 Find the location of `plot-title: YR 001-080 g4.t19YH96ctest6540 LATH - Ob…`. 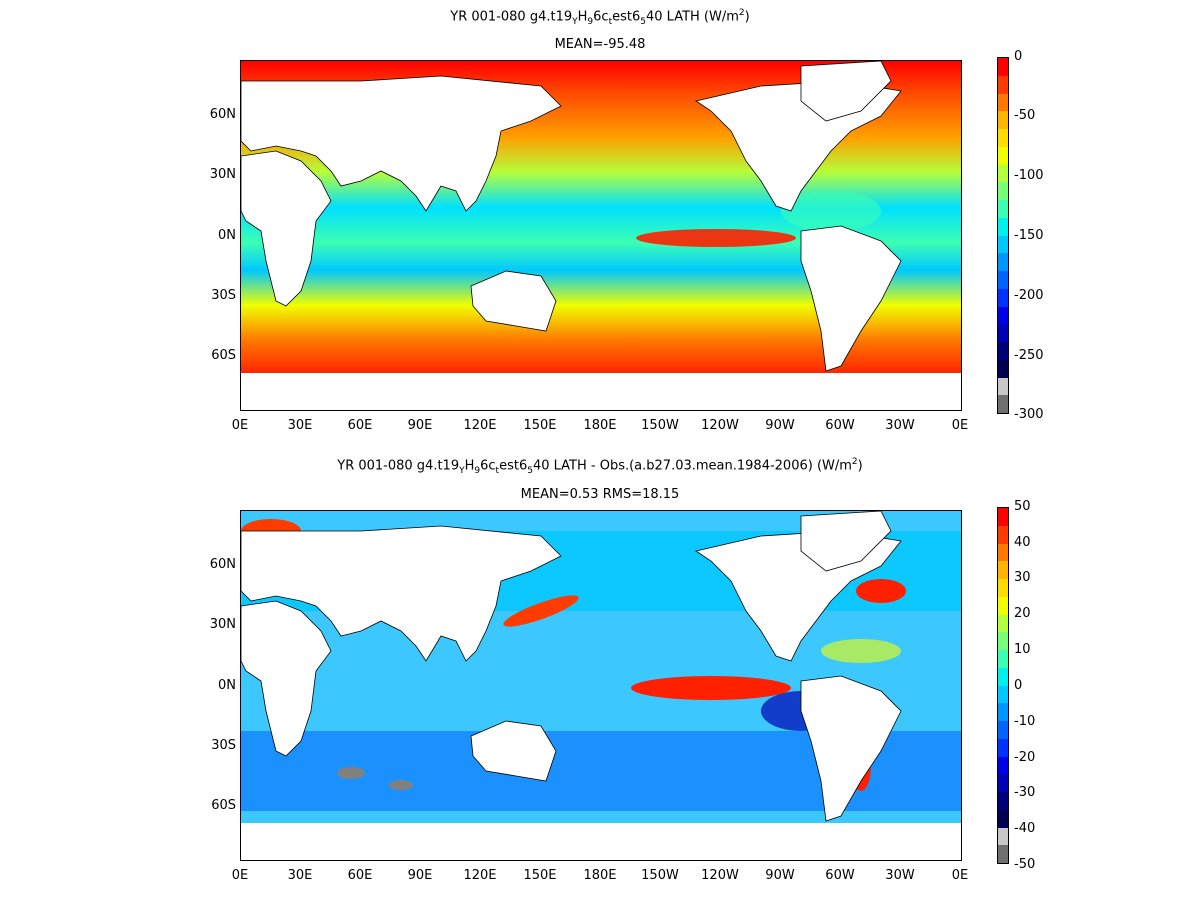

plot-title: YR 001-080 g4.t19YH96ctest6540 LATH - Ob… is located at coordinates (600, 466).